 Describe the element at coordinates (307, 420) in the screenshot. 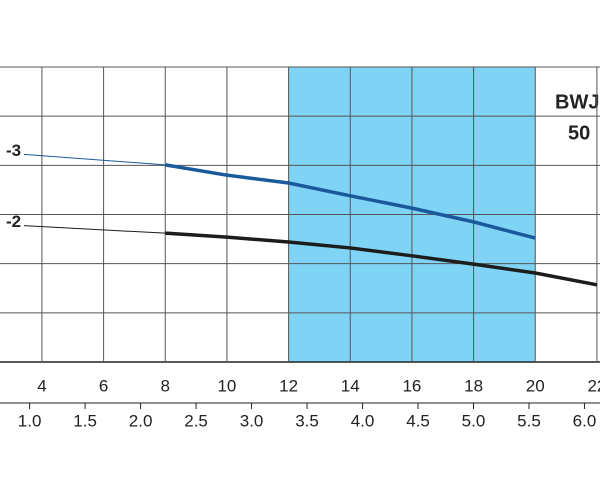

I see `x2-tick-label: 3.5` at that location.